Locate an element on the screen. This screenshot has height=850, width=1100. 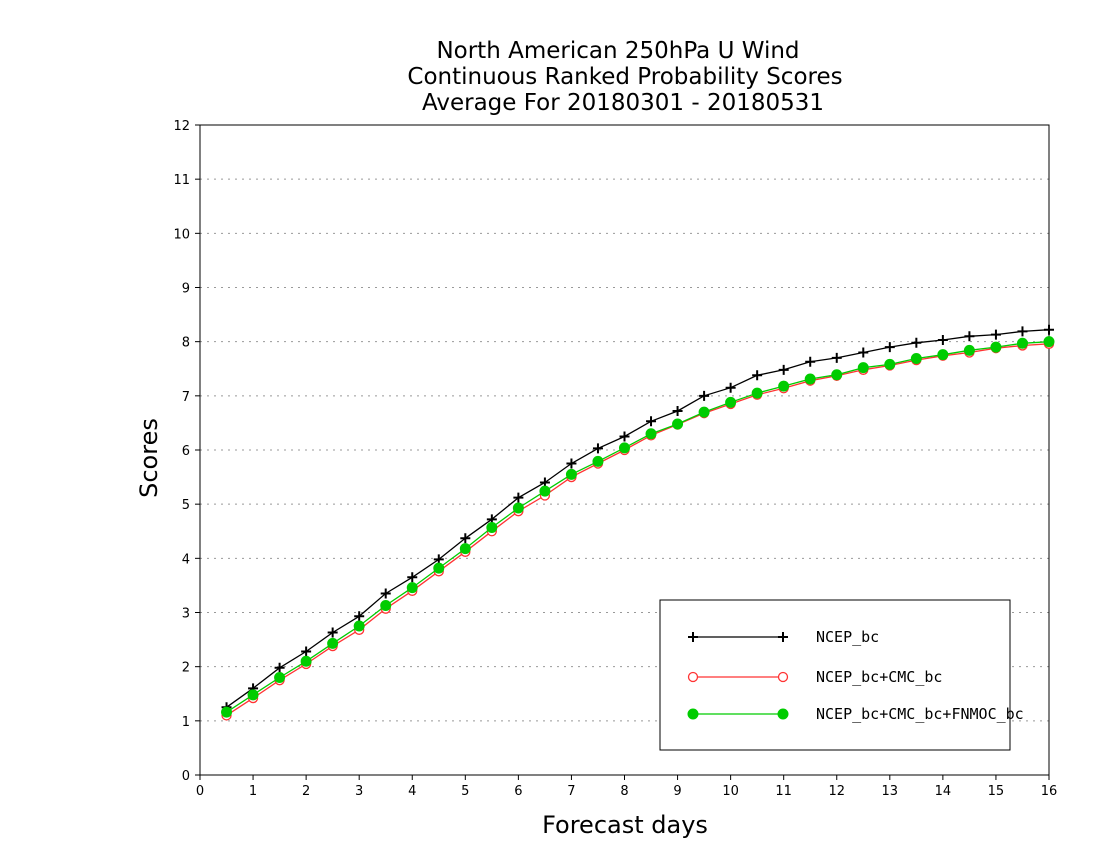
x-tick-label: 6 is located at coordinates (518, 791).